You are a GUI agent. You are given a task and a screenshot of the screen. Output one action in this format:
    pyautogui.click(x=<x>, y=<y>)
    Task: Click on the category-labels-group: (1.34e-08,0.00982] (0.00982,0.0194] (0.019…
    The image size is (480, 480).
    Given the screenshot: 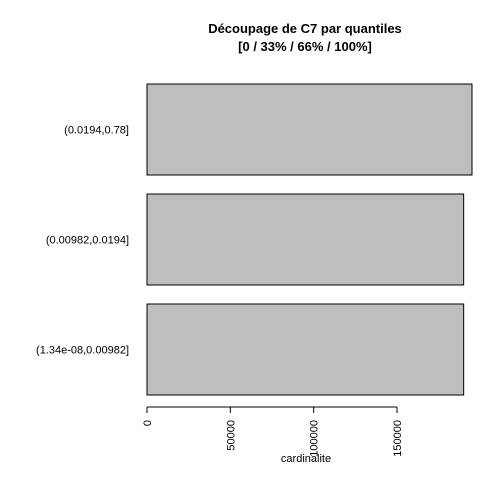 What is the action you would take?
    pyautogui.click(x=82, y=241)
    